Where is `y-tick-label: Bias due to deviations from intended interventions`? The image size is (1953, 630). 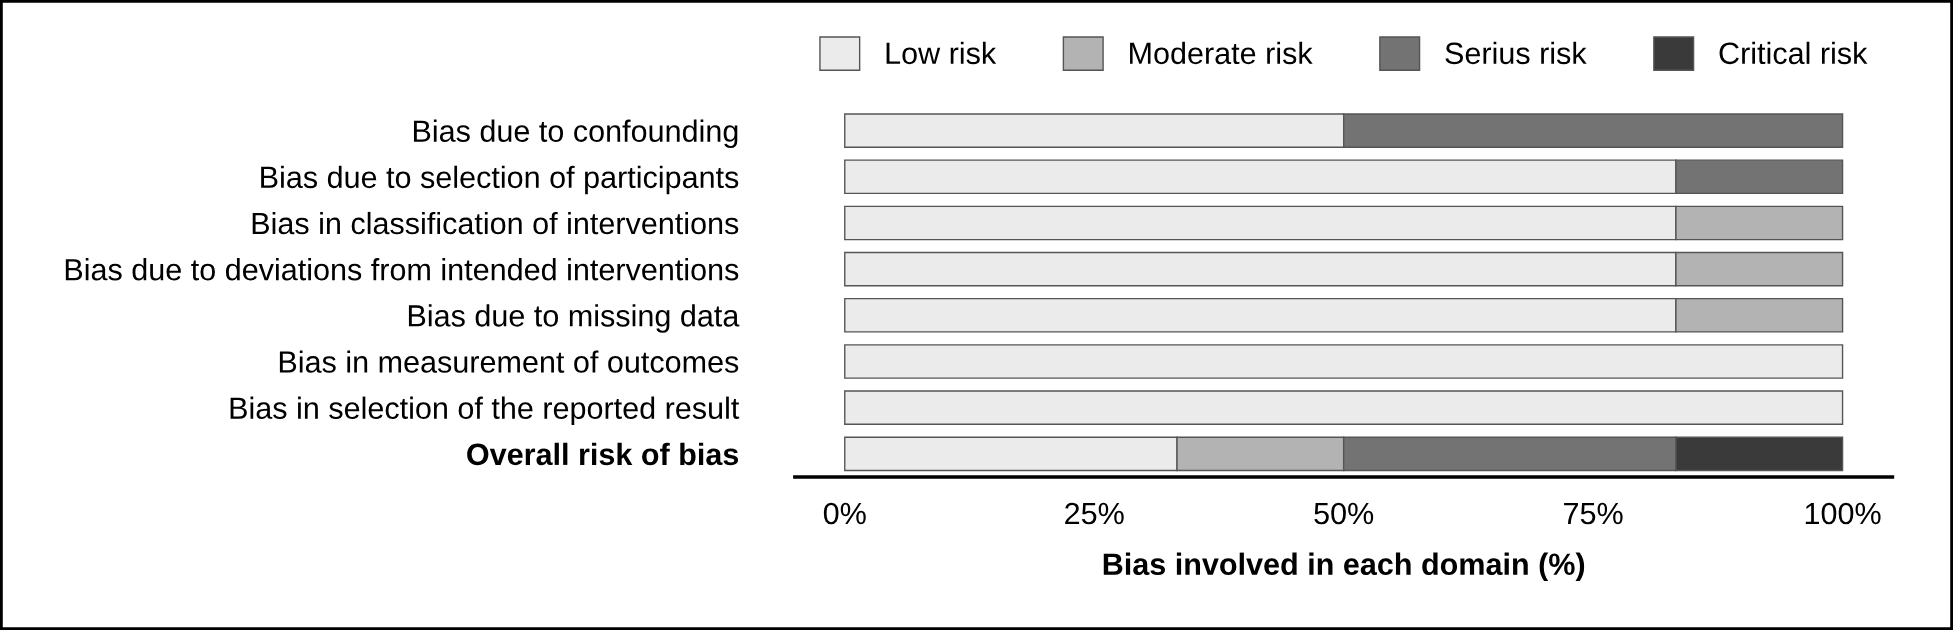 y-tick-label: Bias due to deviations from intended interventions is located at coordinates (402, 269).